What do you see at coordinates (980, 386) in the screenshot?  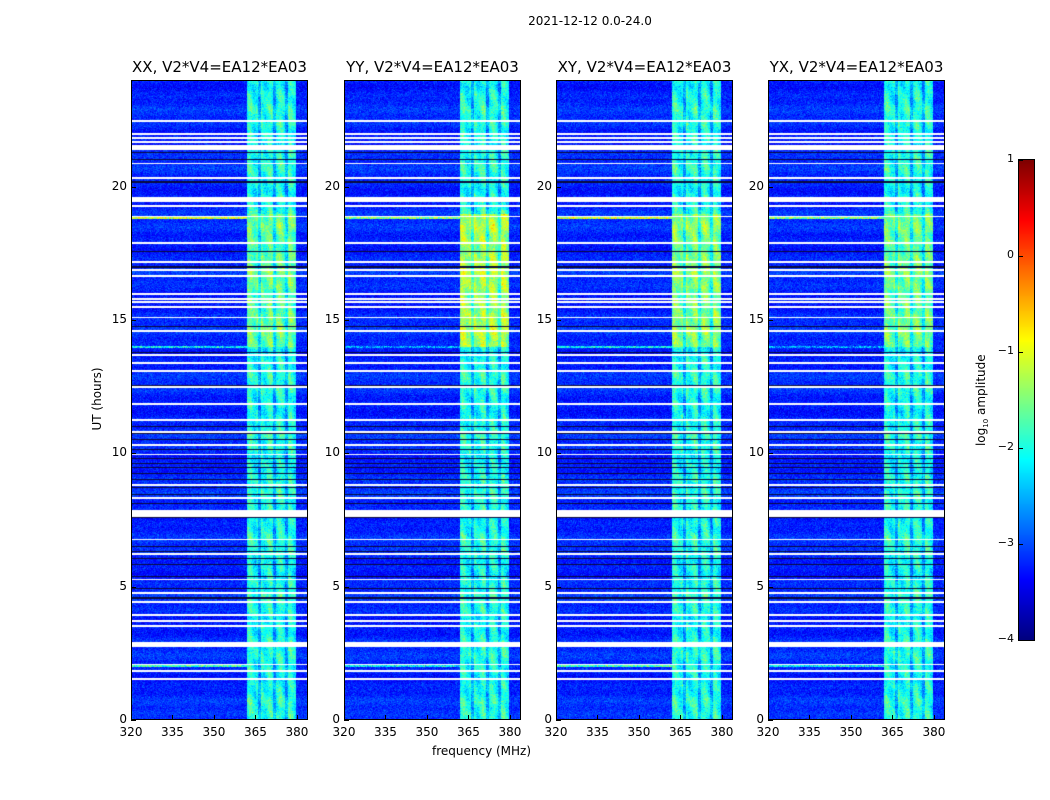 I see `colorbar-label-rest: amplitude` at bounding box center [980, 386].